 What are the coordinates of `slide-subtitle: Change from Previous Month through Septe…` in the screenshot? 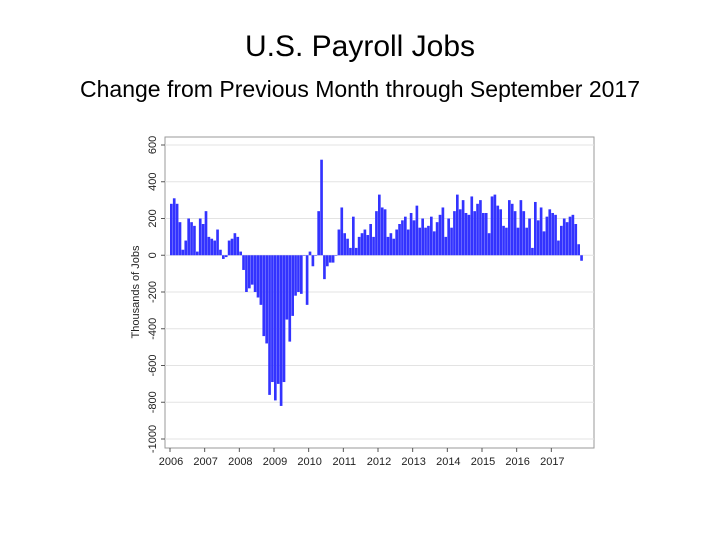 It's located at (360, 89).